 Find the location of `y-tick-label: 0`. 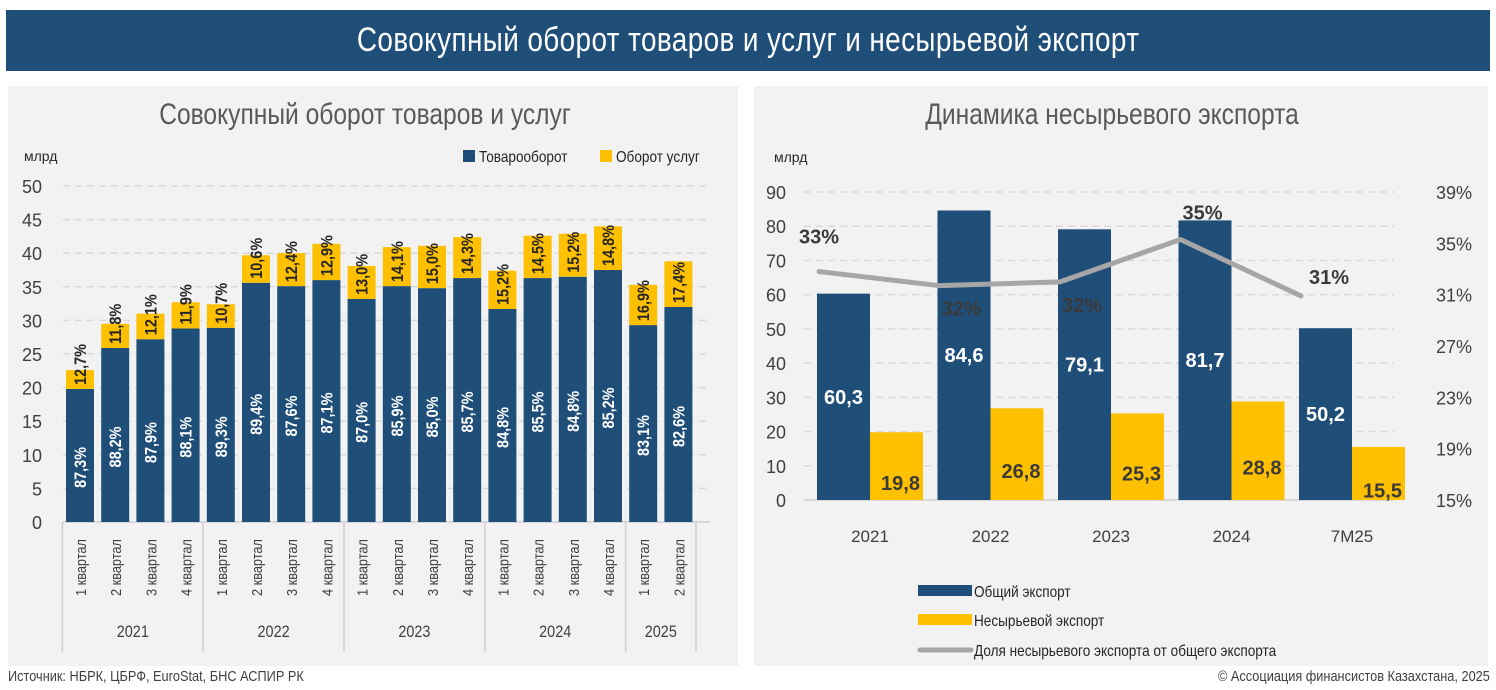

y-tick-label: 0 is located at coordinates (781, 501).